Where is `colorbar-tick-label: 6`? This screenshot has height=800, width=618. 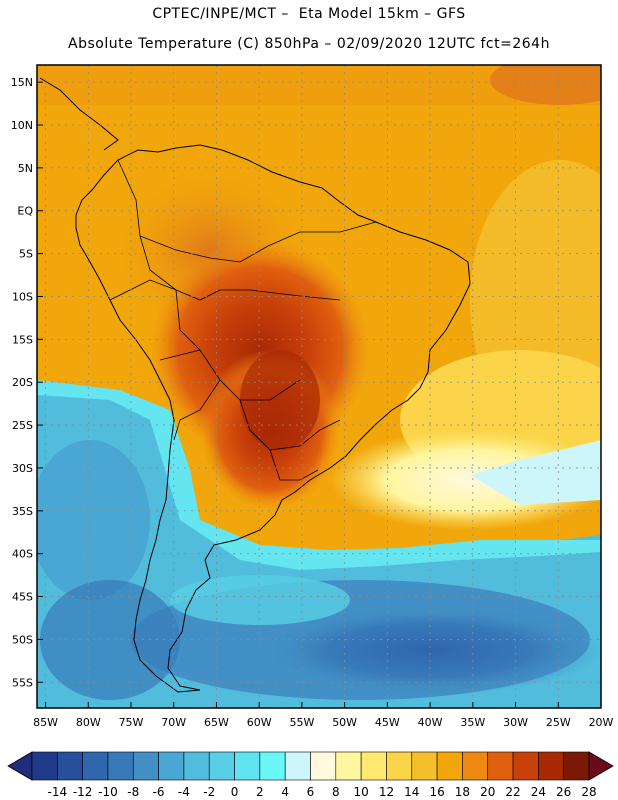
colorbar-tick-label: 6 is located at coordinates (311, 792).